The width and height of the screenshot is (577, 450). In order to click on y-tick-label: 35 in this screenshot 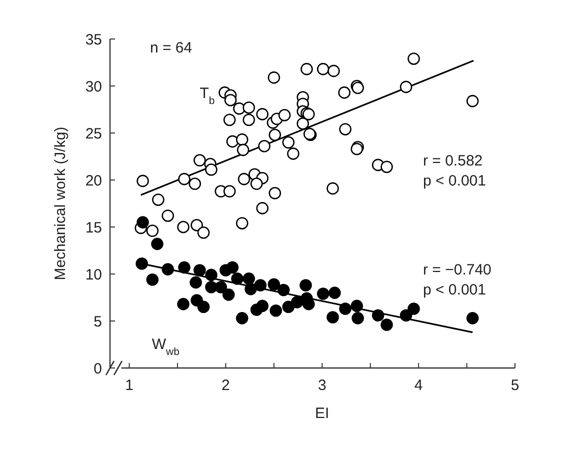, I will do `click(93, 39)`.